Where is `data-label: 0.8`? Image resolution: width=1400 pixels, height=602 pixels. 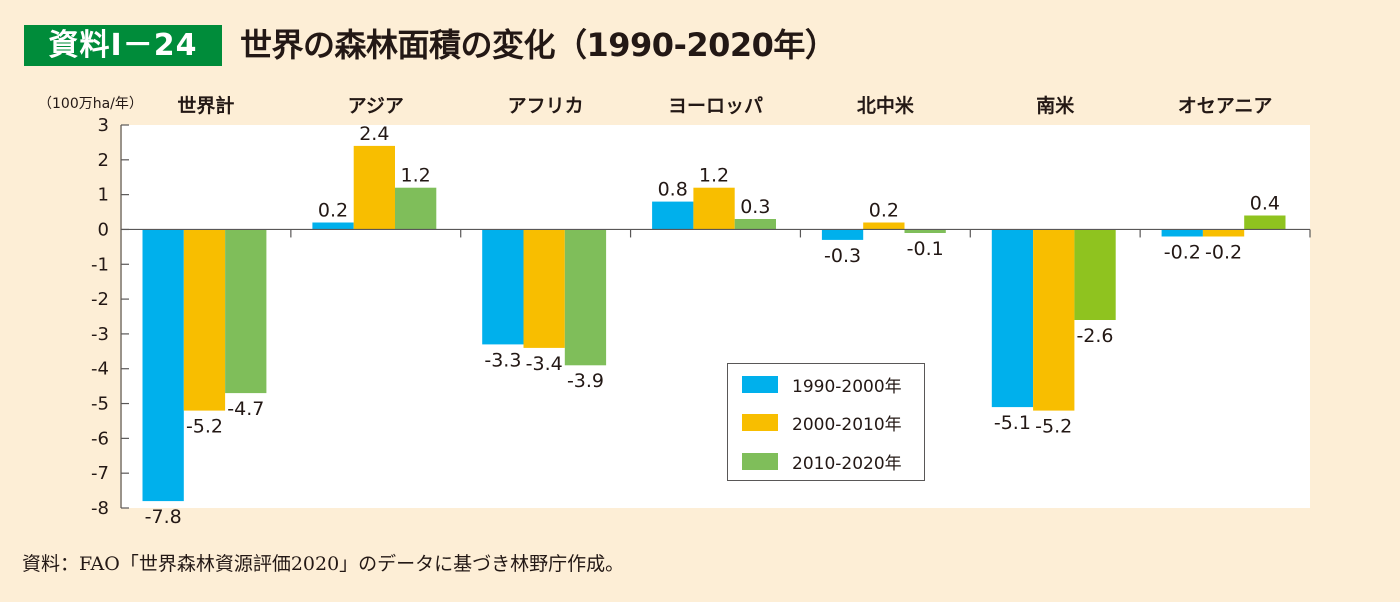
data-label: 0.8 is located at coordinates (673, 190).